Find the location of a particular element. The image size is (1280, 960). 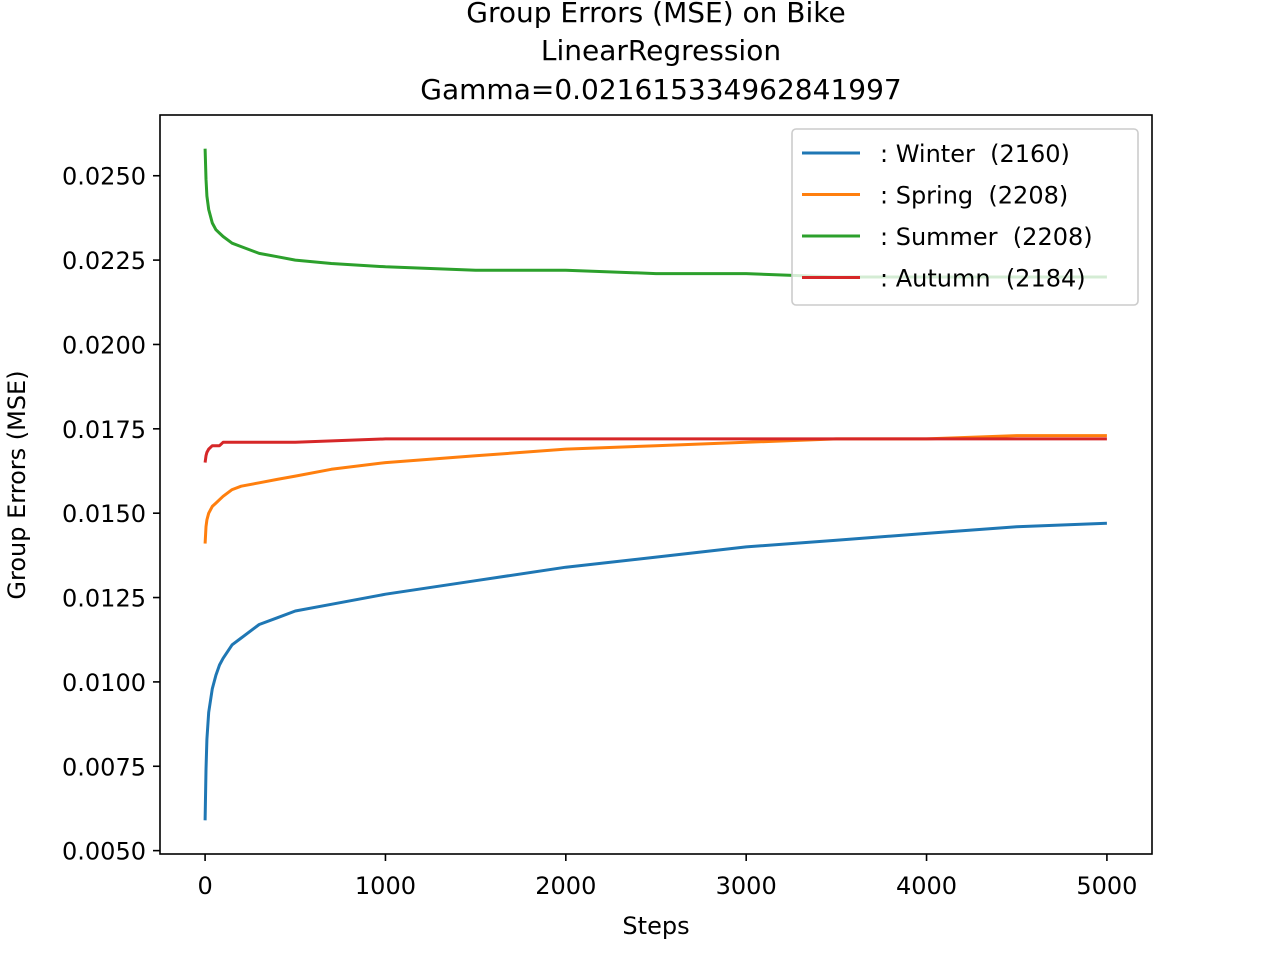

chart-title-line-3: Gamma=0.021615334962841997 is located at coordinates (660, 89).